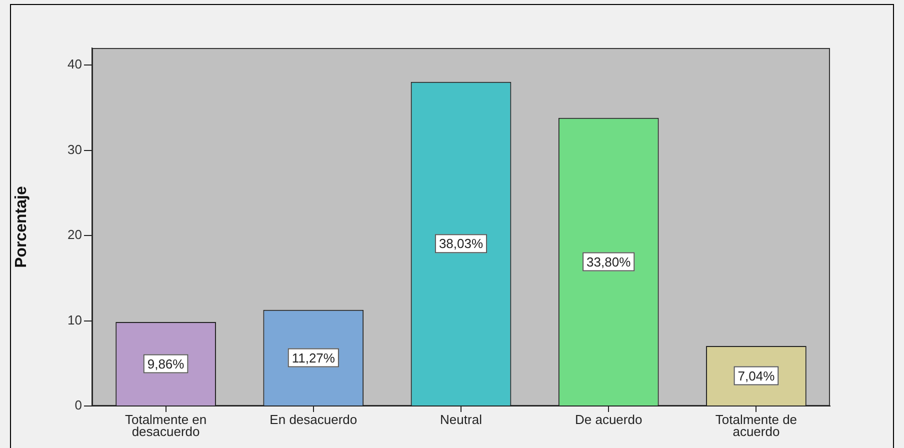 Image resolution: width=904 pixels, height=448 pixels. I want to click on data-label: 38,03%, so click(461, 244).